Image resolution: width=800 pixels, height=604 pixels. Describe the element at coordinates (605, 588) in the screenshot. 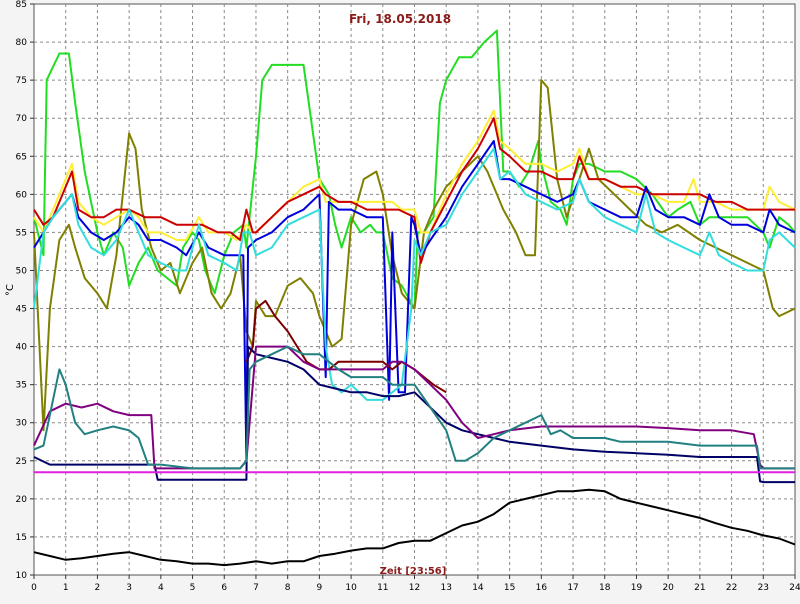

I see `x-tick-label: 18` at that location.